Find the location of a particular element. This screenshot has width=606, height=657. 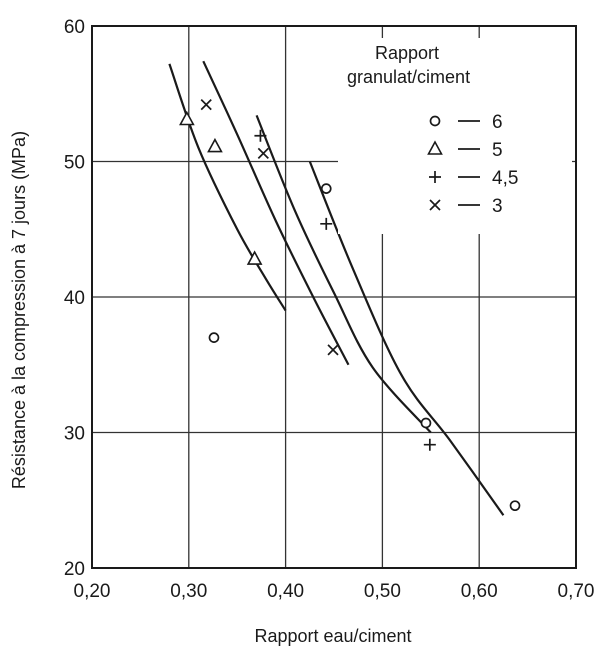

legend-title-line2: granulat/ciment is located at coordinates (408, 77).